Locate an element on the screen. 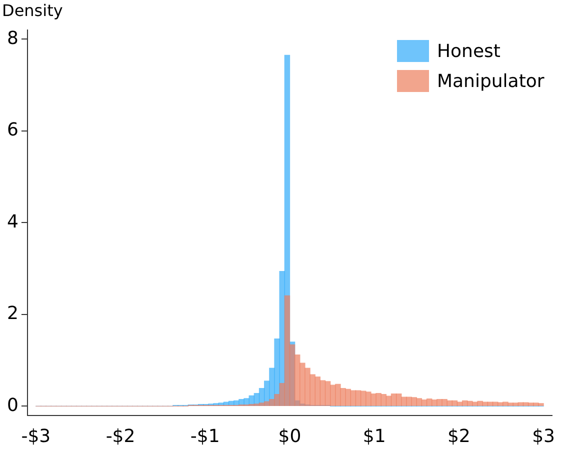  y-tick-label: 8 is located at coordinates (12, 38).